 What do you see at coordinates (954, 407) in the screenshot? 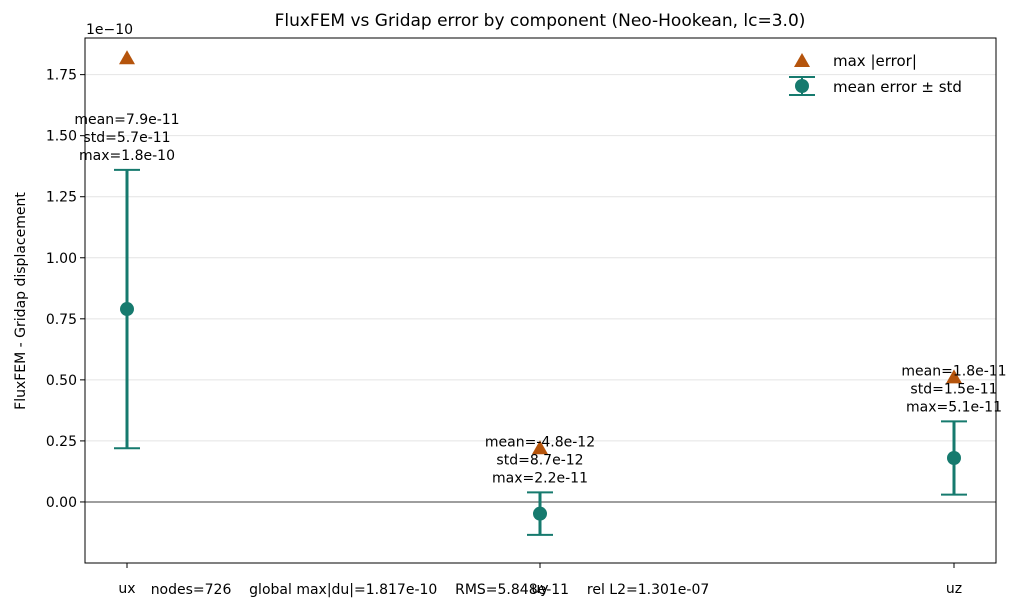
I see `stats-annotation: max=5.1e-11` at bounding box center [954, 407].